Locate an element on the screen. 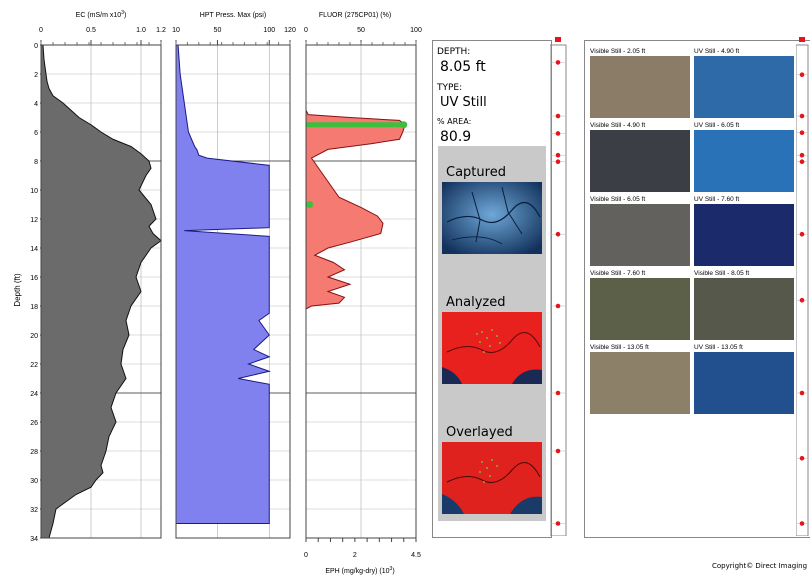 This screenshot has width=810, height=576. hpt-track-title: HPT Press. Max (psi) is located at coordinates (233, 15).